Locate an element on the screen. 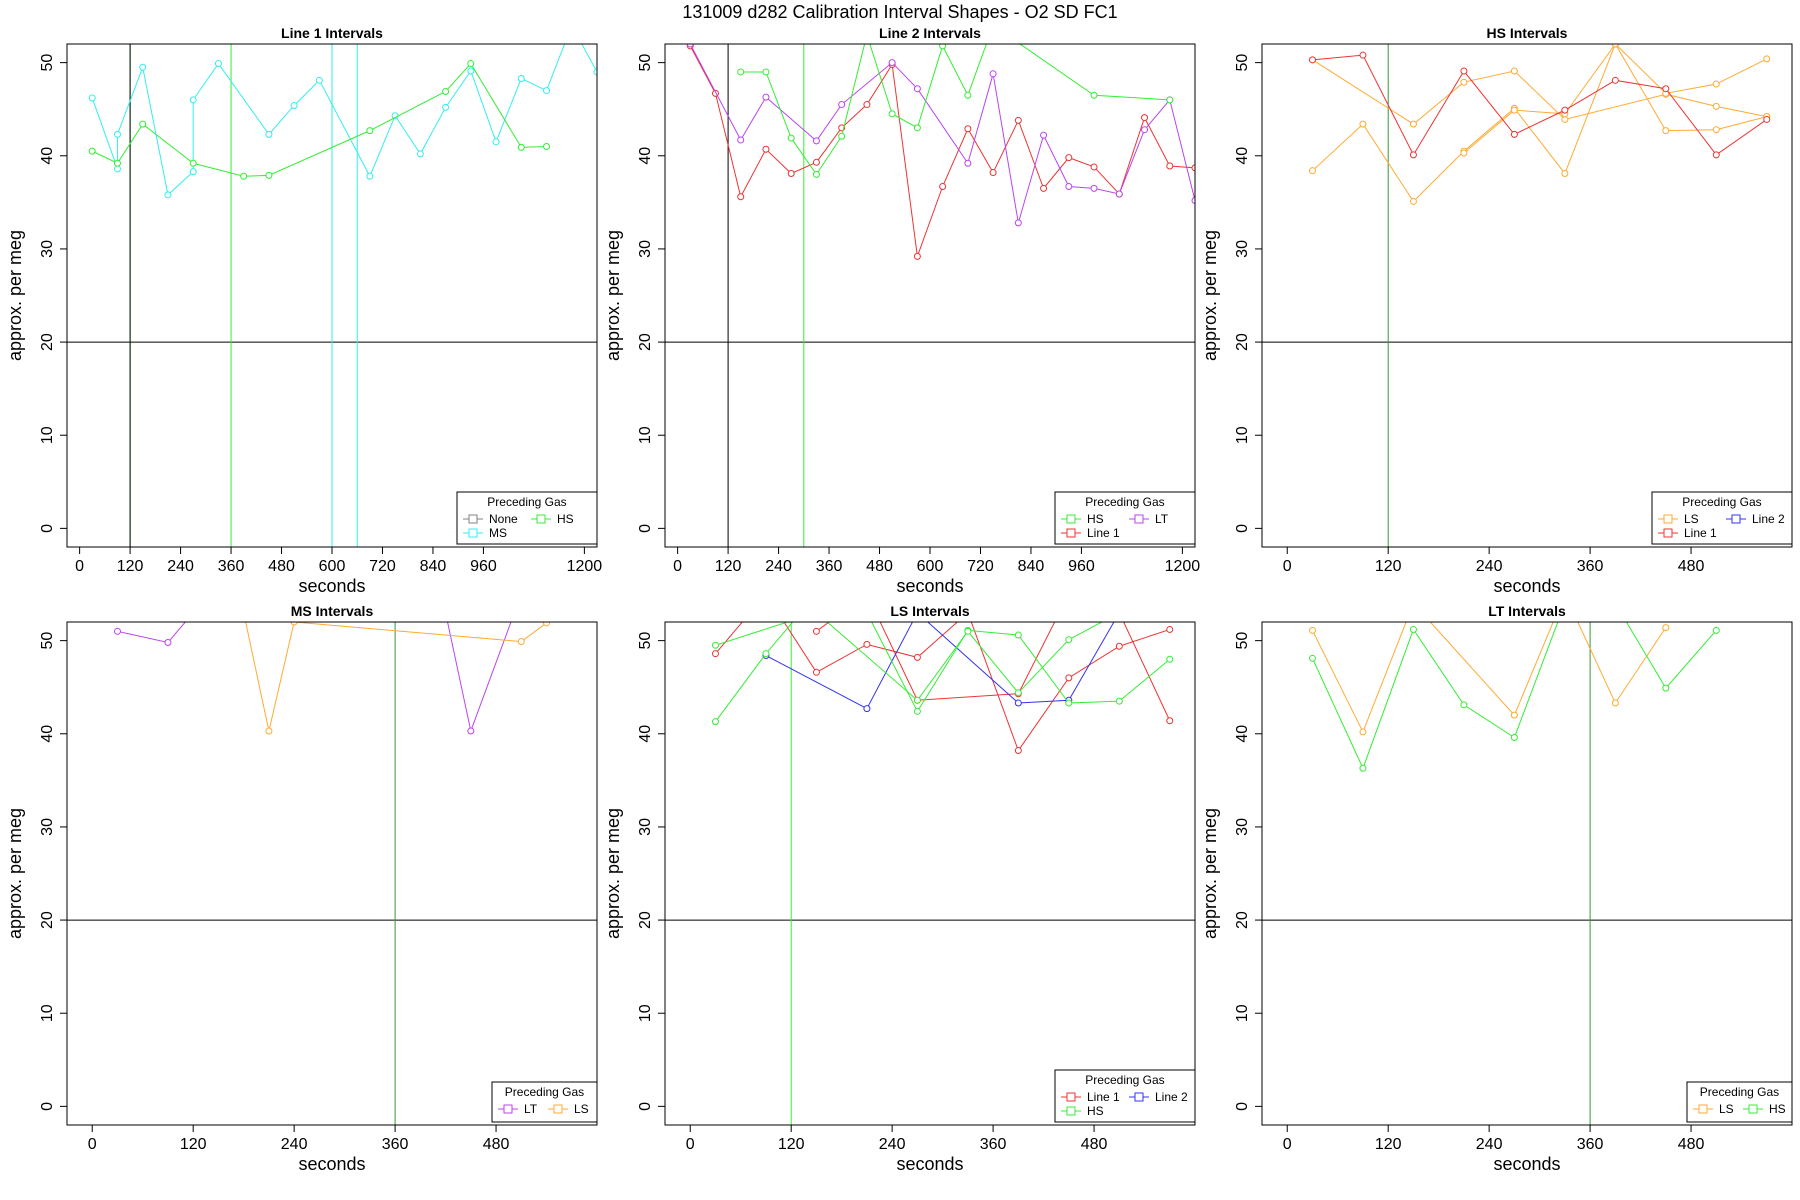  x-tick-label: 960 is located at coordinates (483, 566).